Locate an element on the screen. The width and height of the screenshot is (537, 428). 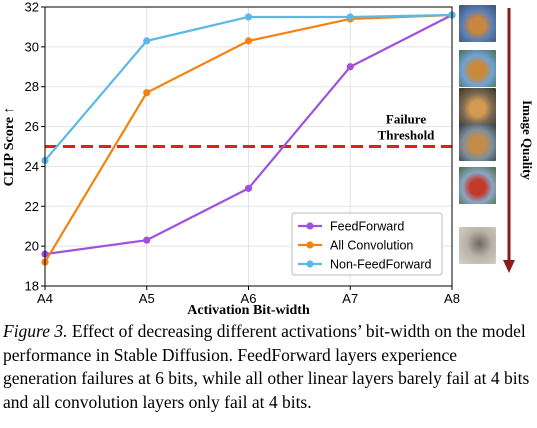
image-quality-arrow-head is located at coordinates (509, 266).